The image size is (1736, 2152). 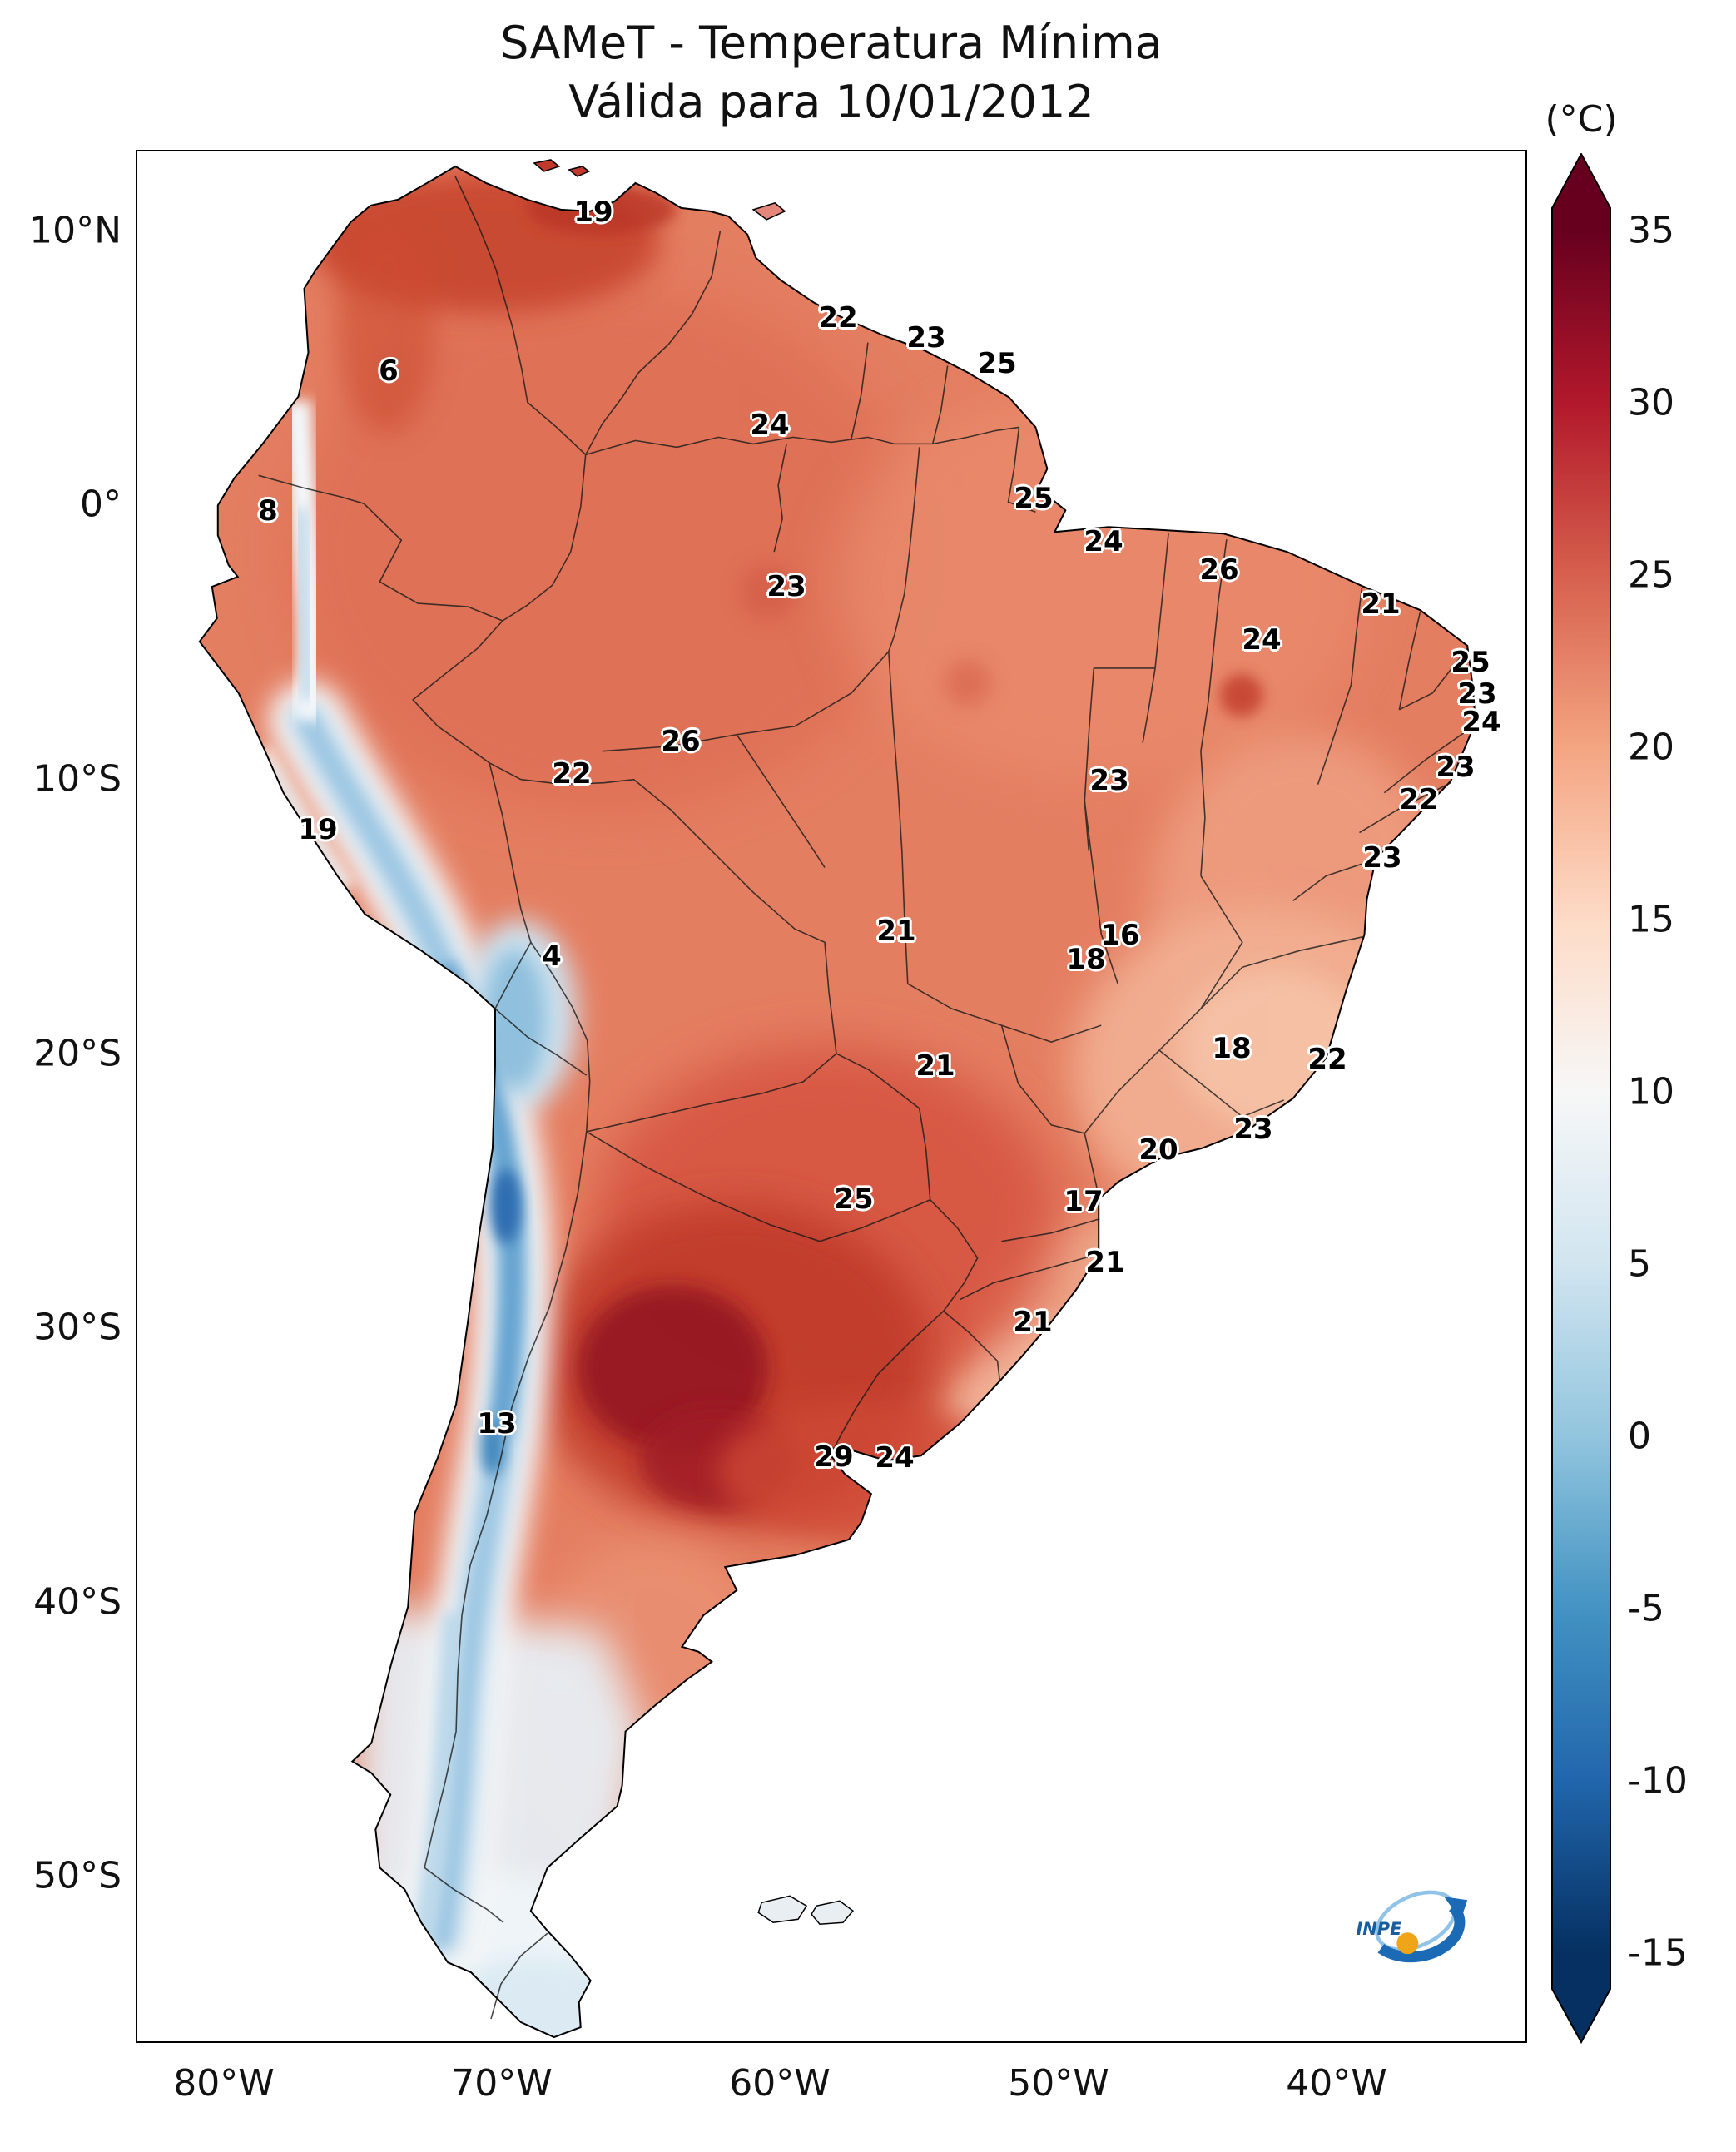 What do you see at coordinates (1651, 575) in the screenshot?
I see `colorbar-tick-label: 25` at bounding box center [1651, 575].